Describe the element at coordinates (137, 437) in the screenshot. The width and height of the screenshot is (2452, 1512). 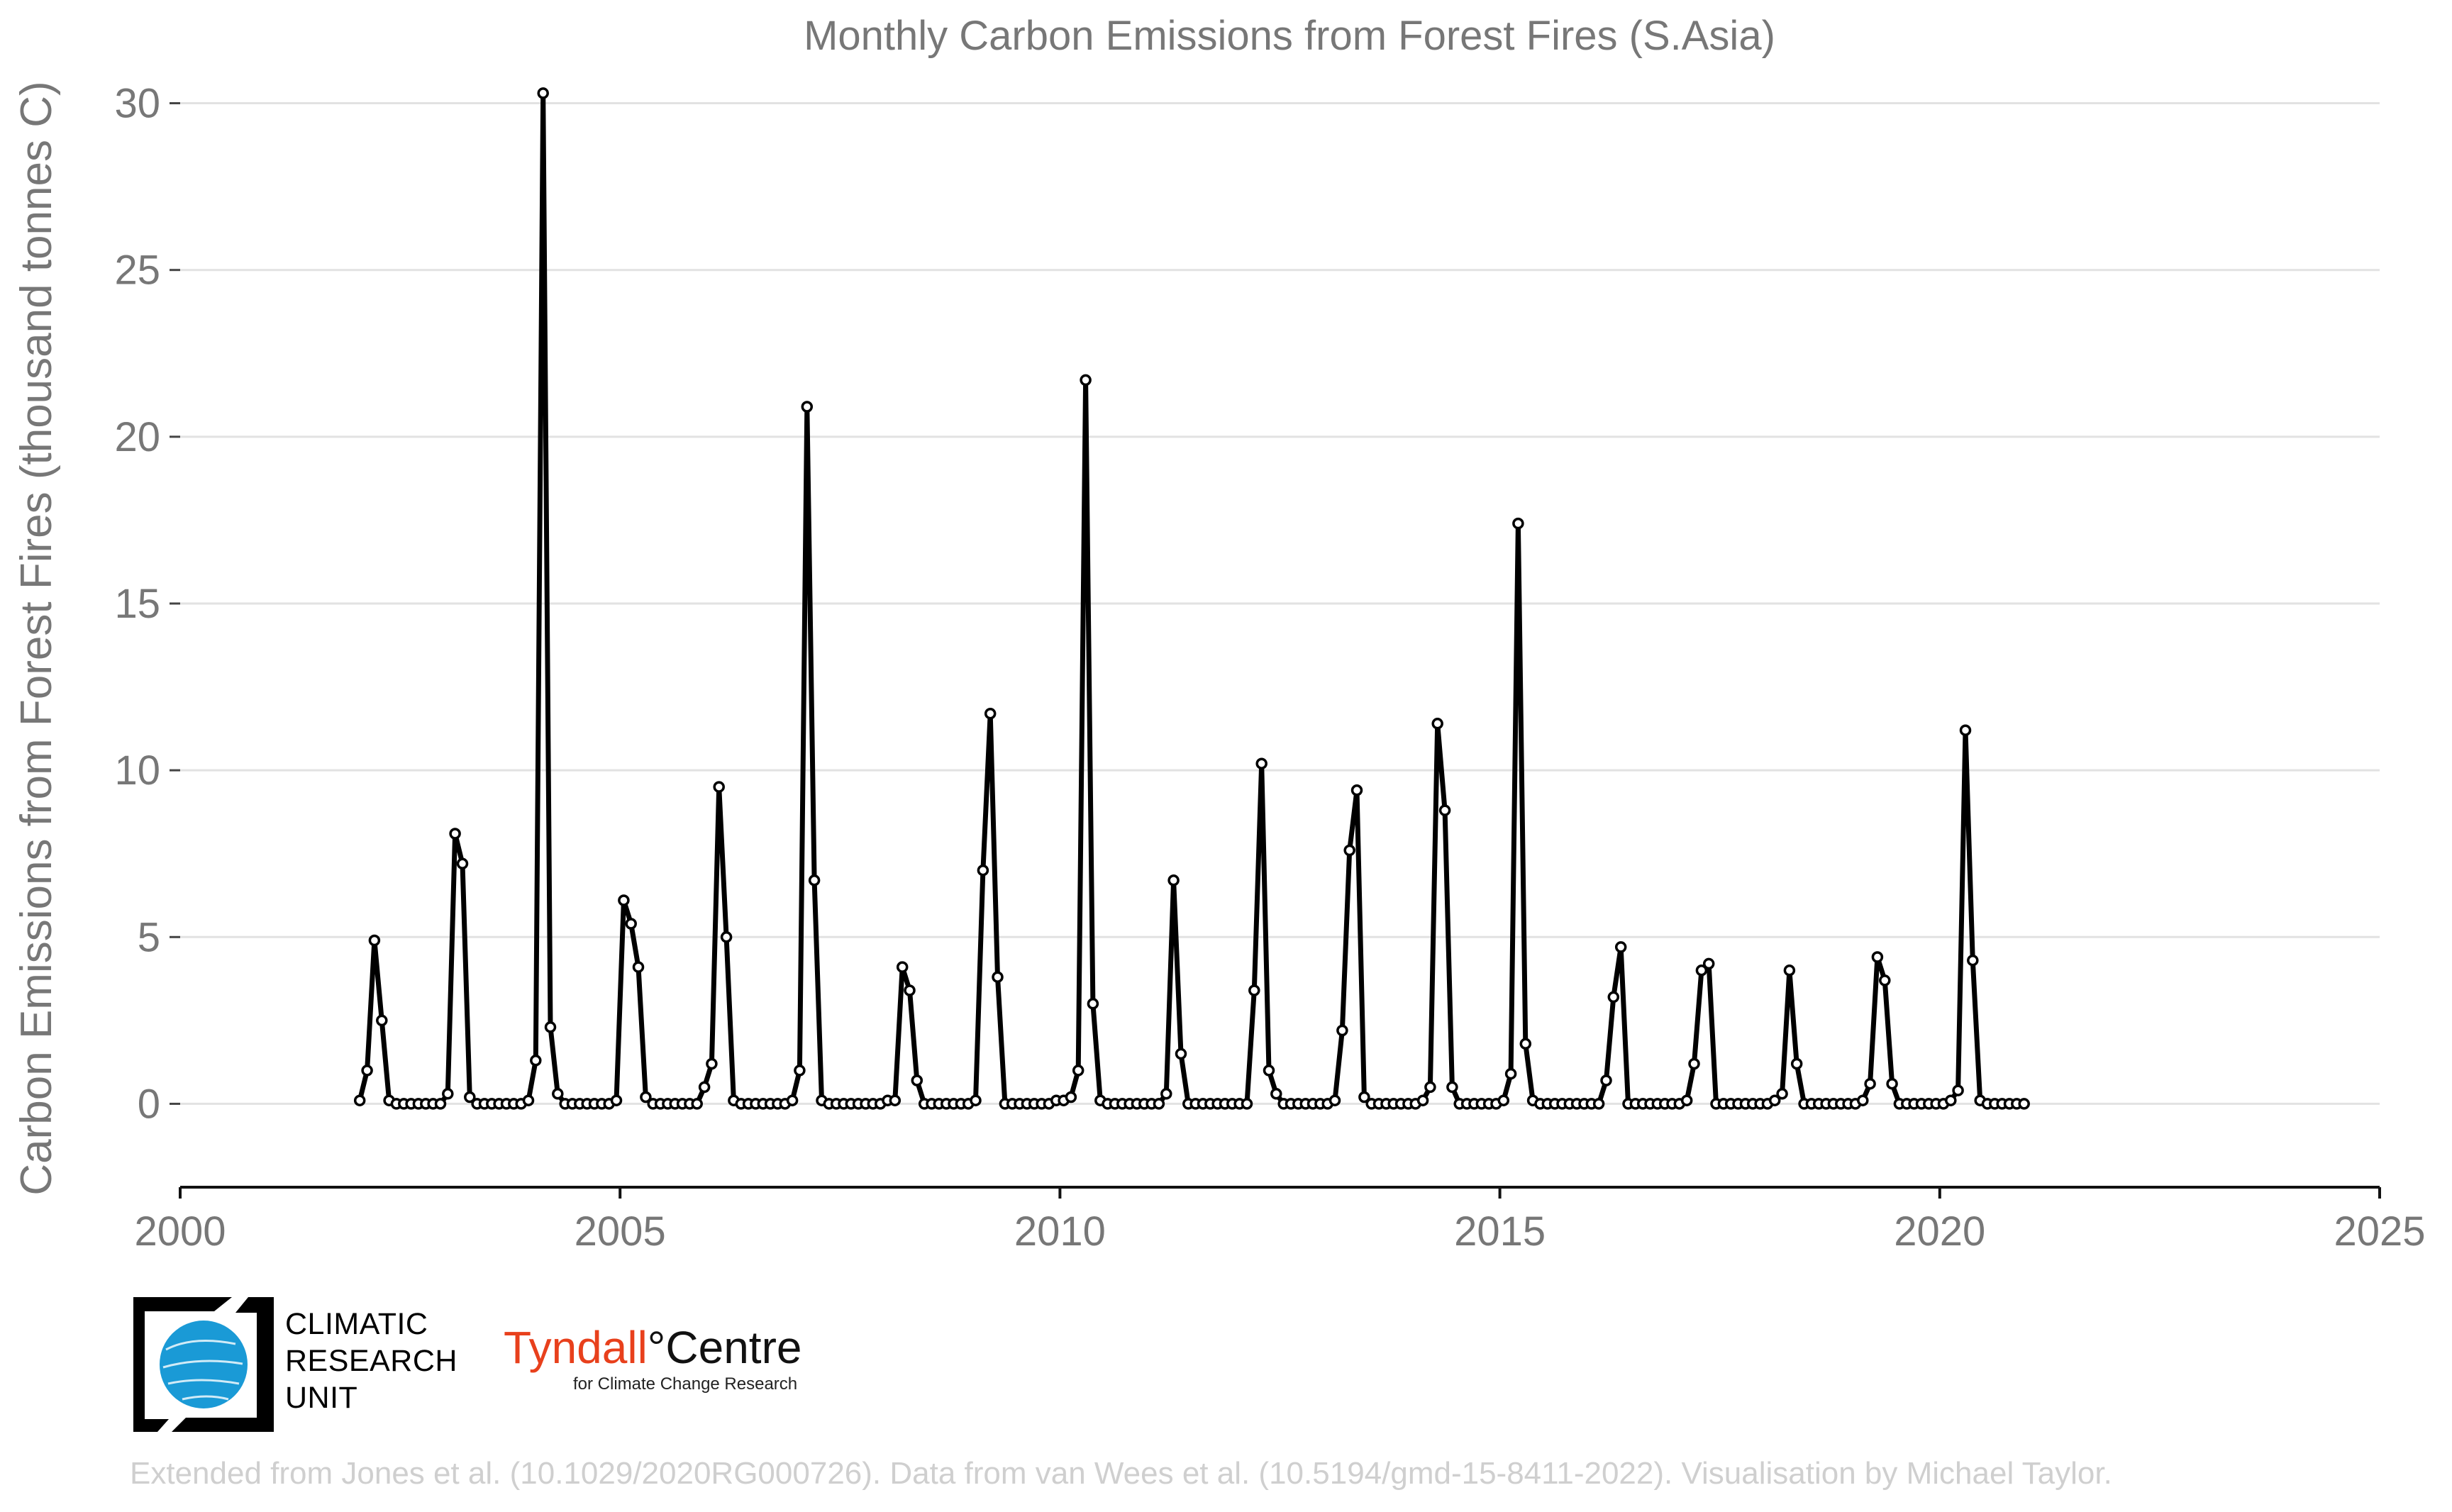
I see `y-tick-label: 20` at that location.